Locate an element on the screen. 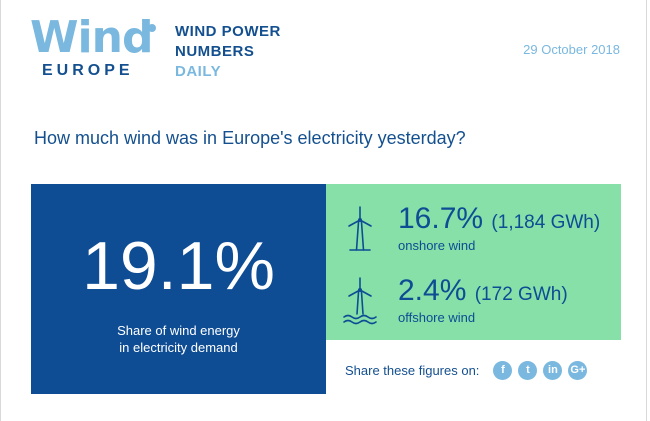 Image resolution: width=650 pixels, height=421 pixels. total-wind-percent: 19.1% is located at coordinates (178, 266).